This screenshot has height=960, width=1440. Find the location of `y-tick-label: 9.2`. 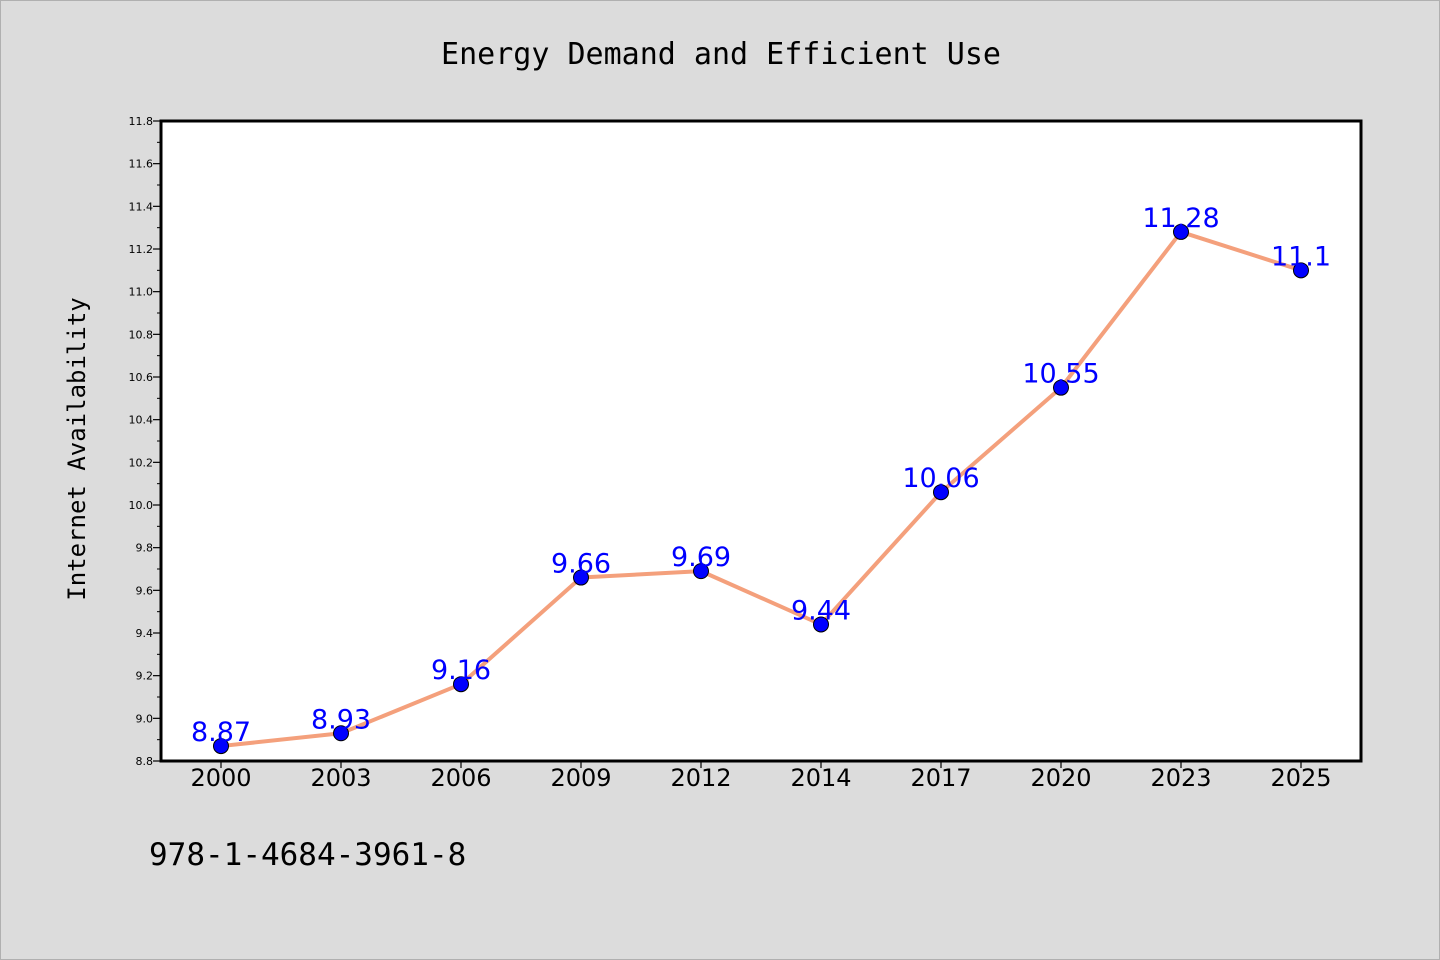

y-tick-label: 9.2 is located at coordinates (145, 676).